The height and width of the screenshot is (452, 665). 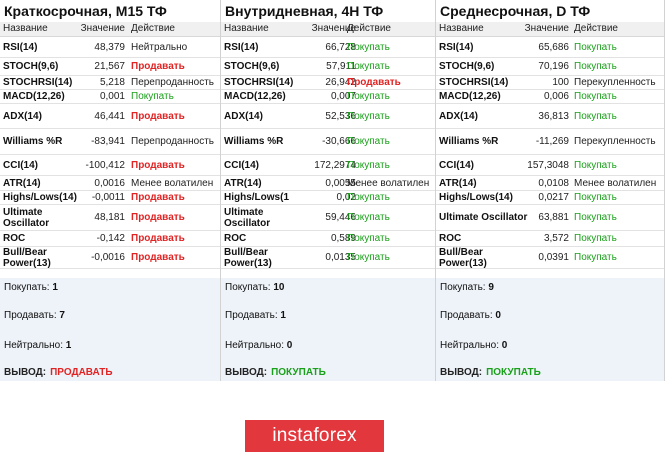 I want to click on indicator-value: 36,813, so click(x=553, y=116).